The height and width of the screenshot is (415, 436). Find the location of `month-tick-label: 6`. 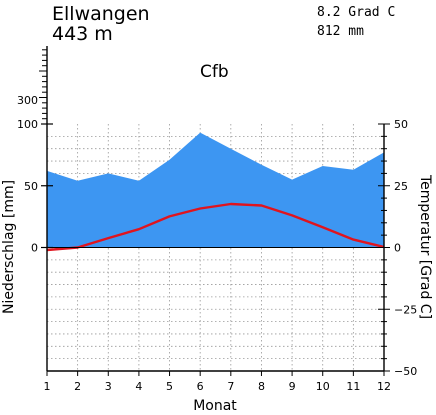

month-tick-label: 6 is located at coordinates (200, 386).